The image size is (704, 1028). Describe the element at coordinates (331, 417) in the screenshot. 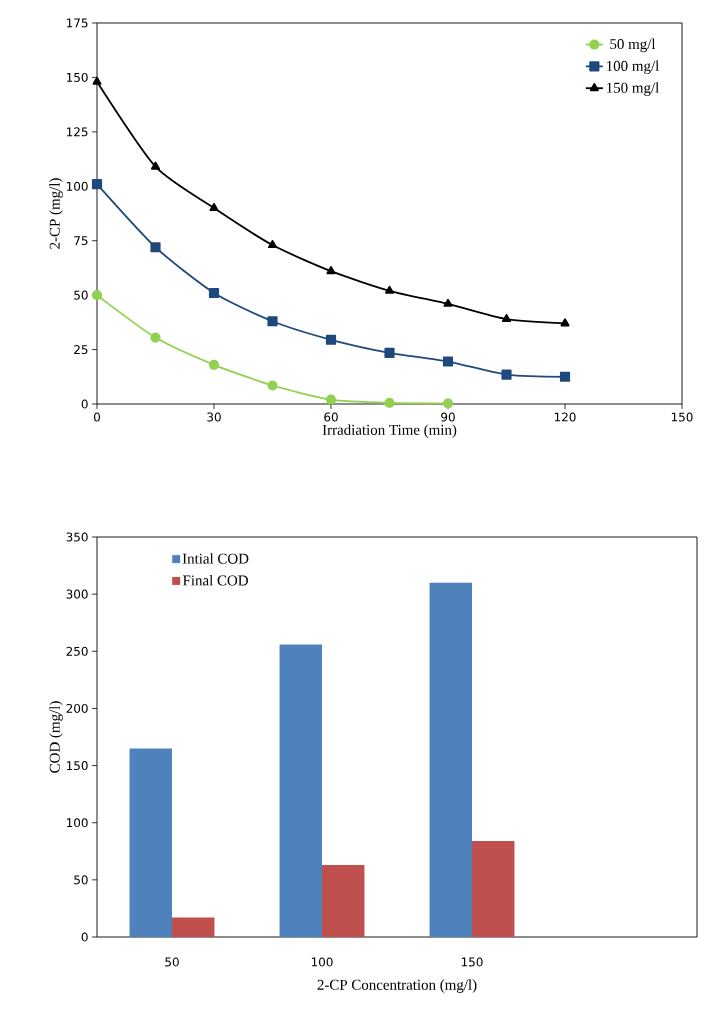

I see `x-tick-label: 60` at that location.